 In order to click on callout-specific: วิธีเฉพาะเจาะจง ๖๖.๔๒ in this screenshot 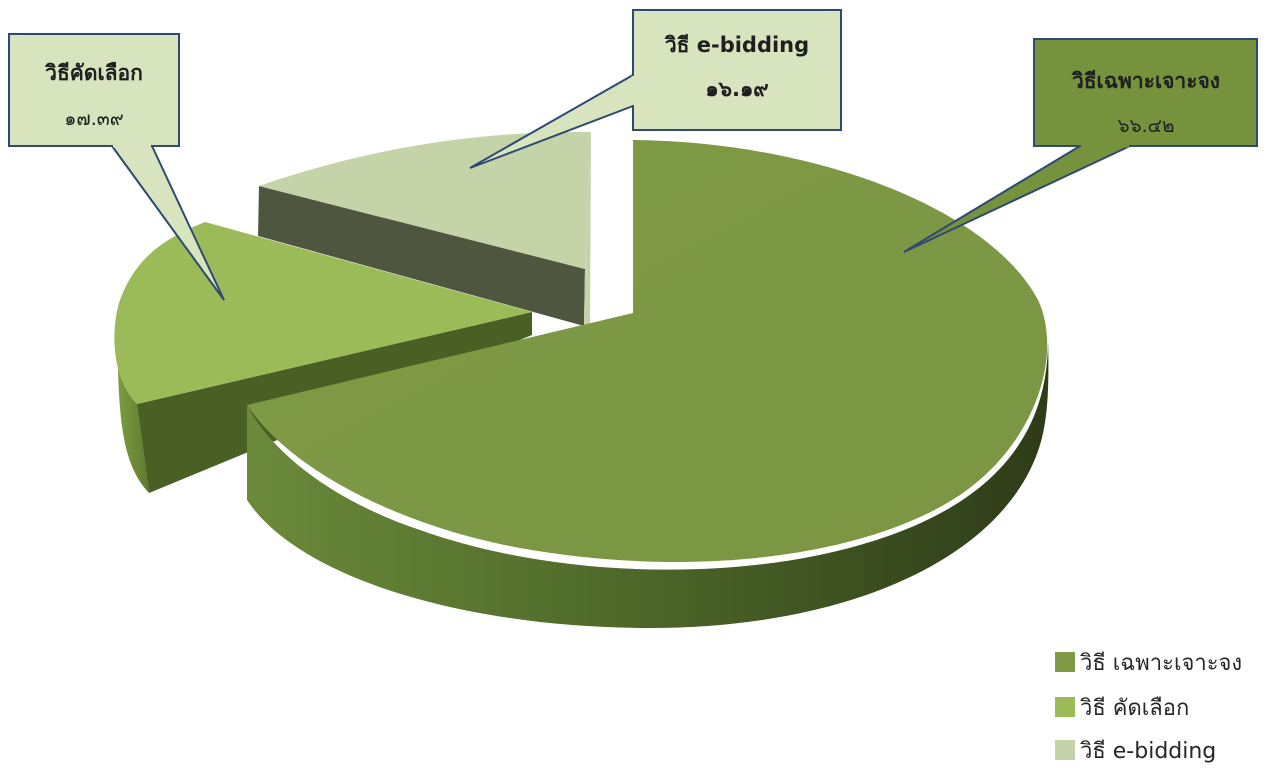, I will do `click(1080, 145)`.